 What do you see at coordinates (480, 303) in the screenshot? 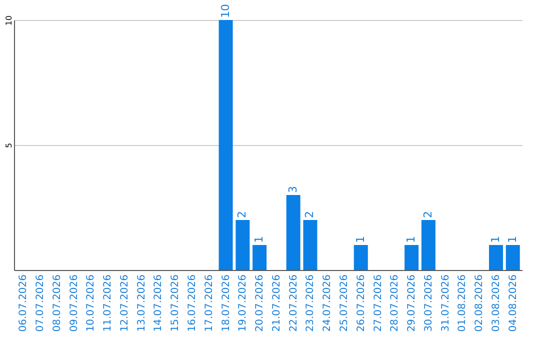
I see `x-tick-label: 02.08.2026` at bounding box center [480, 303].